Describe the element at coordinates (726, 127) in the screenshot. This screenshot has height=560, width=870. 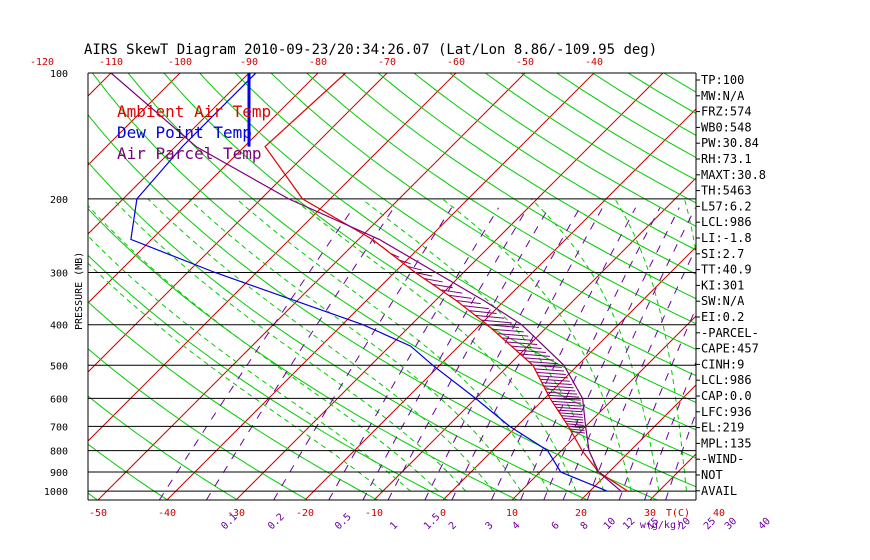
I see `index-label: WB0:548` at that location.